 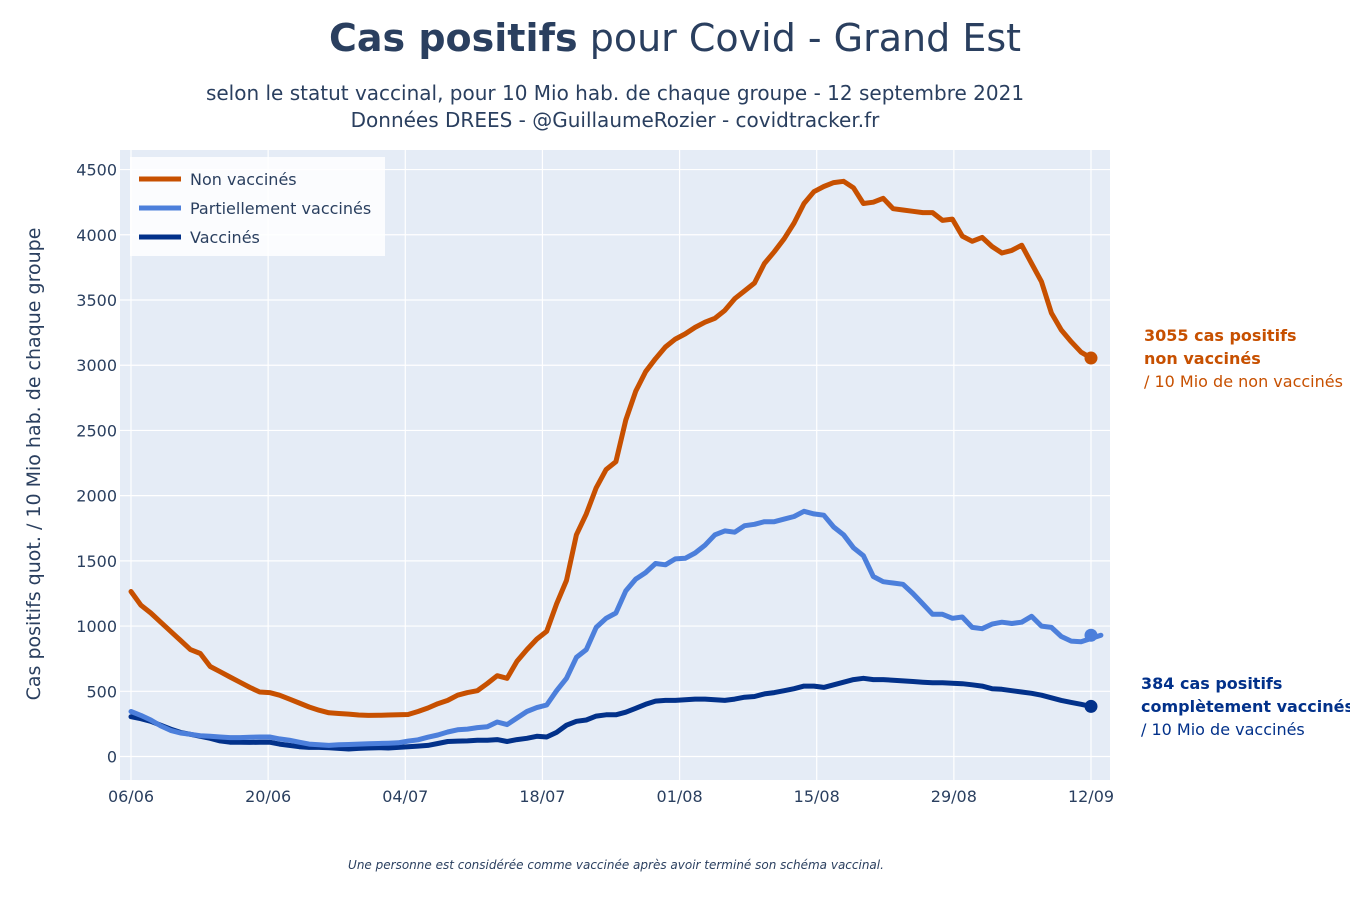 I want to click on annotation-vaccines-line1: 384 cas positifs, so click(x=1212, y=683).